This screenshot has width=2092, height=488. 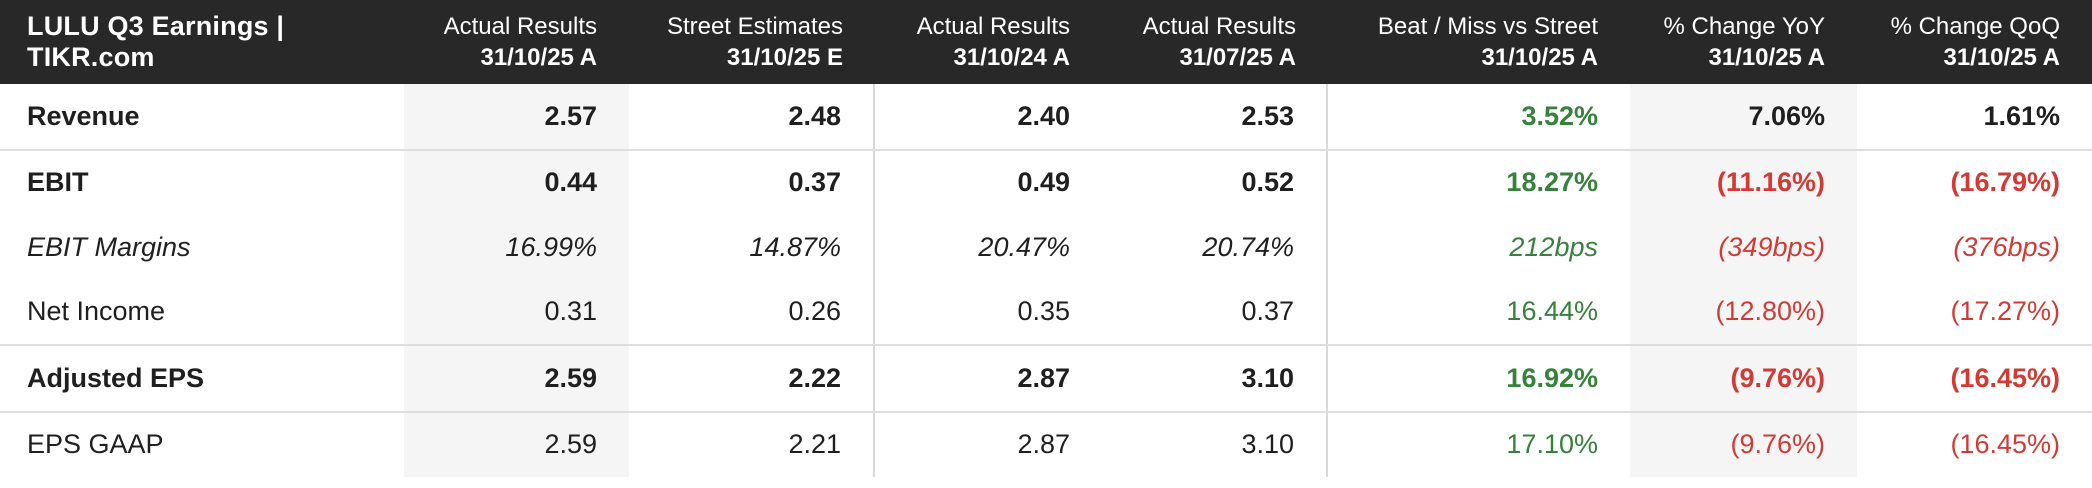 I want to click on value-cell: 14.87%, so click(x=752, y=247).